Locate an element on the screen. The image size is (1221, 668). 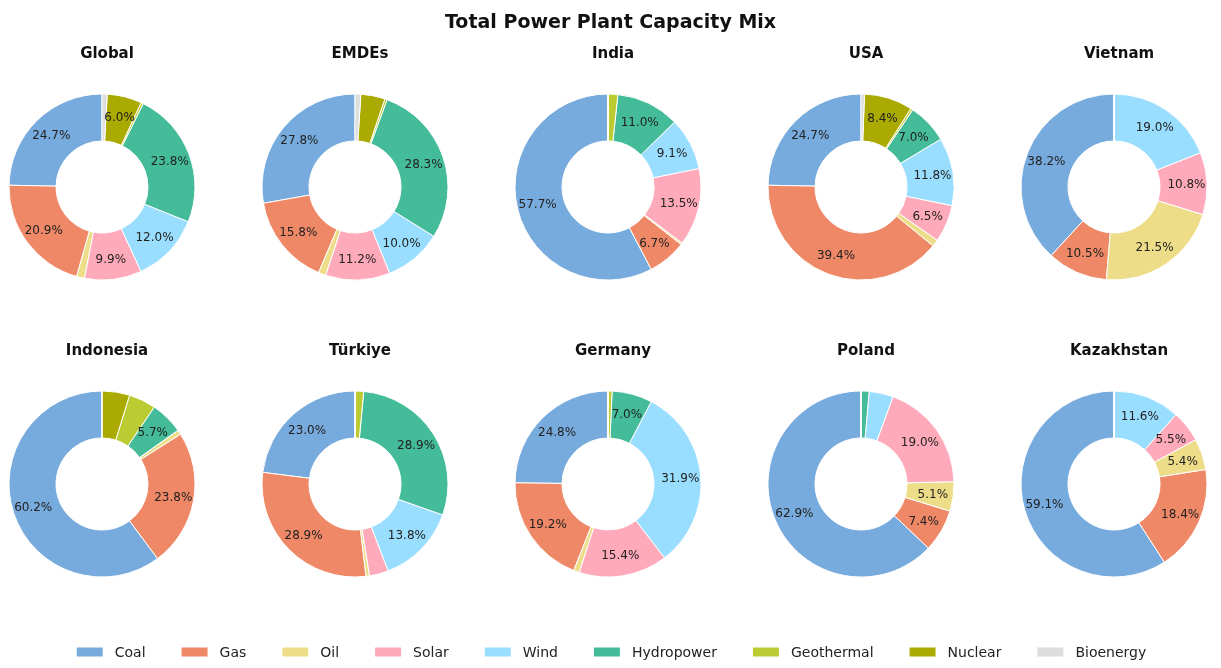
data-label: 8.4% is located at coordinates (882, 117).